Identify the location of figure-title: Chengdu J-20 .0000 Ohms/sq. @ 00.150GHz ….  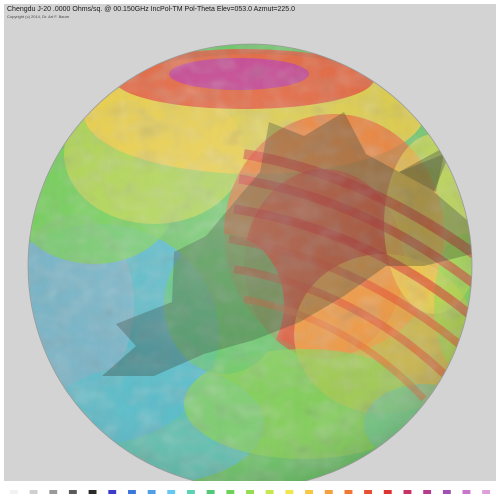
(151, 9).